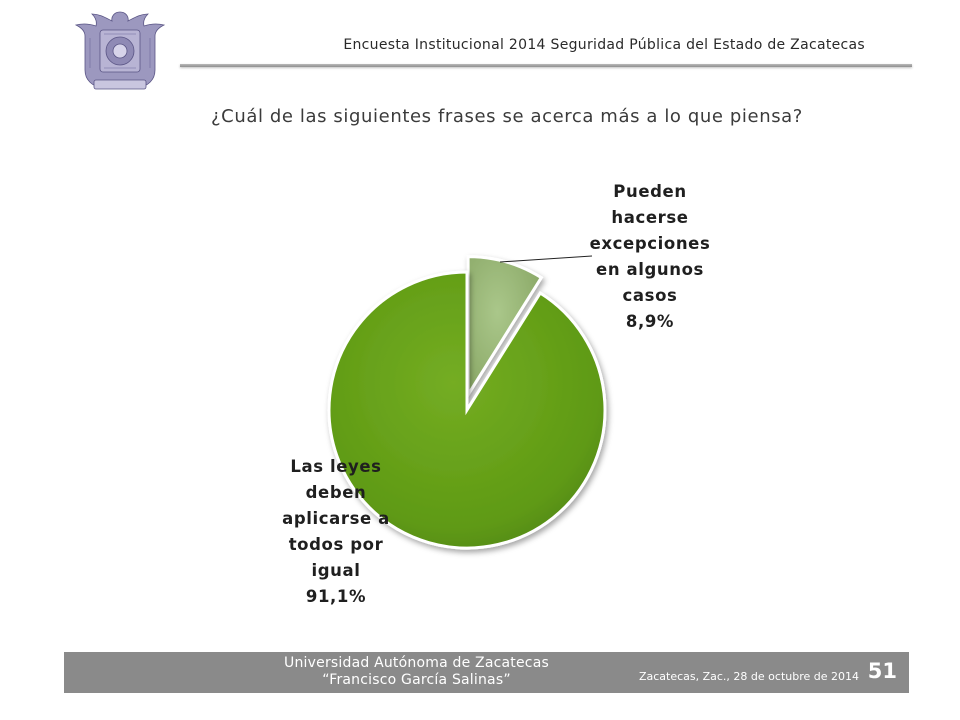 Image resolution: width=960 pixels, height=720 pixels. What do you see at coordinates (336, 544) in the screenshot?
I see `data-label-text-2: todos por` at bounding box center [336, 544].